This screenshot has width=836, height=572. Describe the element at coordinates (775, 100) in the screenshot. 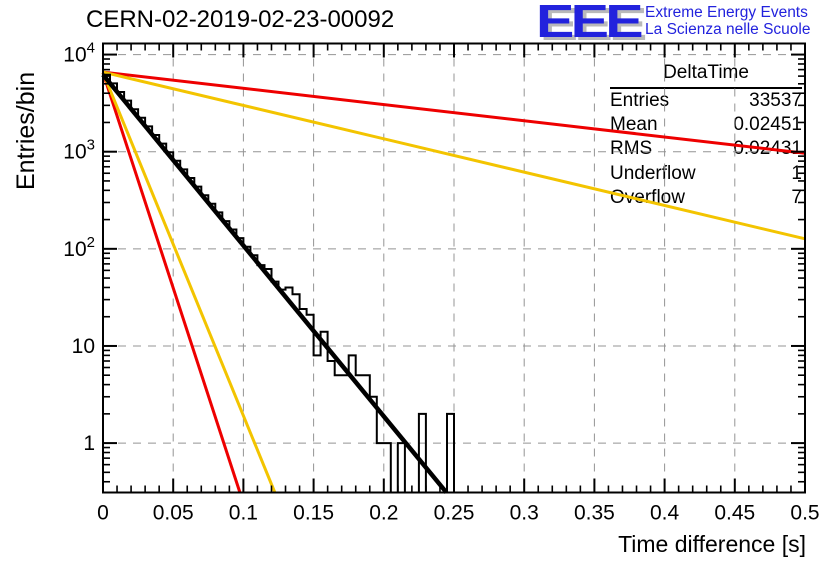

I see `stat-value: 33537` at that location.